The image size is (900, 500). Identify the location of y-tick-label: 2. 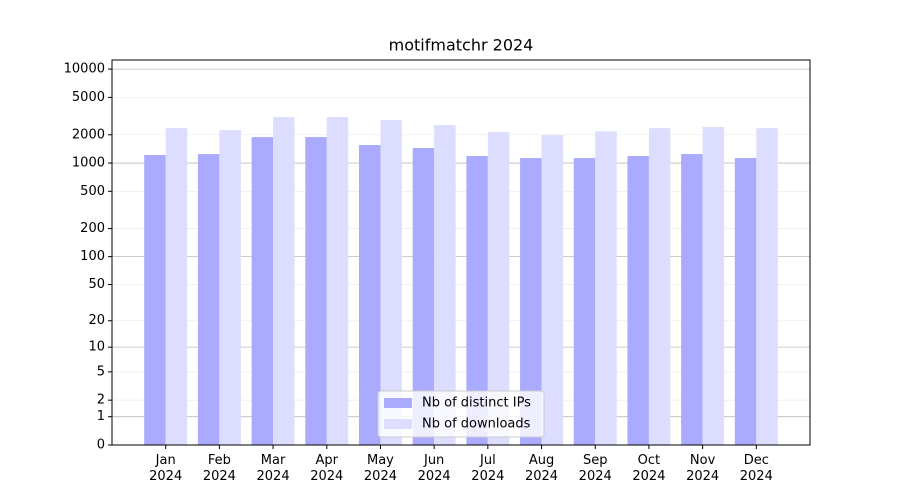
(101, 400).